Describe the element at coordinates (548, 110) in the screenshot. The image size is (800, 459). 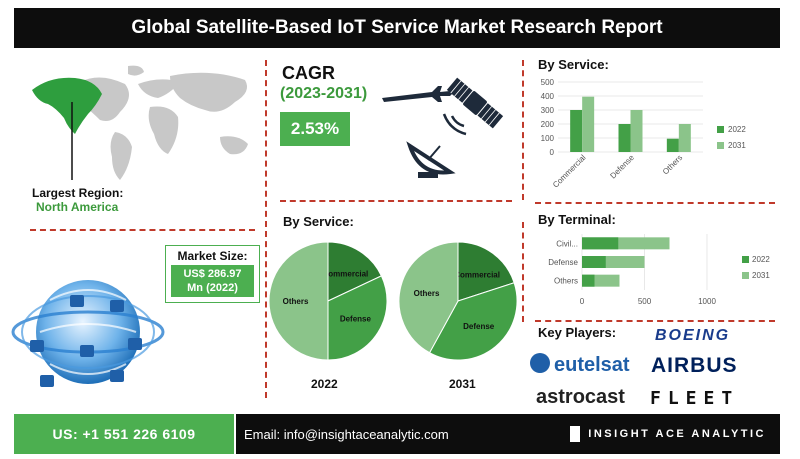
I see `y-tick-label: 300` at that location.